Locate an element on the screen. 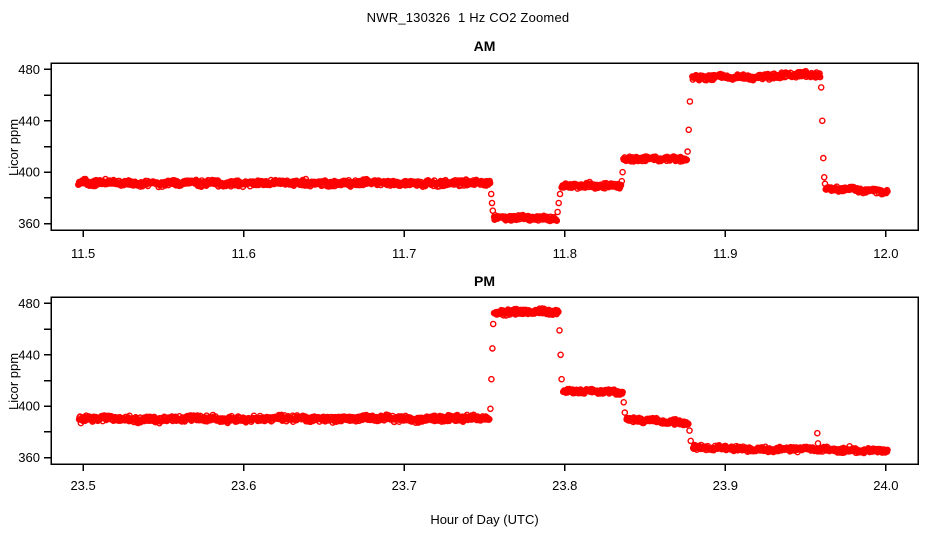 This screenshot has height=540, width=936. x-tick-label: 23.9 is located at coordinates (725, 485).